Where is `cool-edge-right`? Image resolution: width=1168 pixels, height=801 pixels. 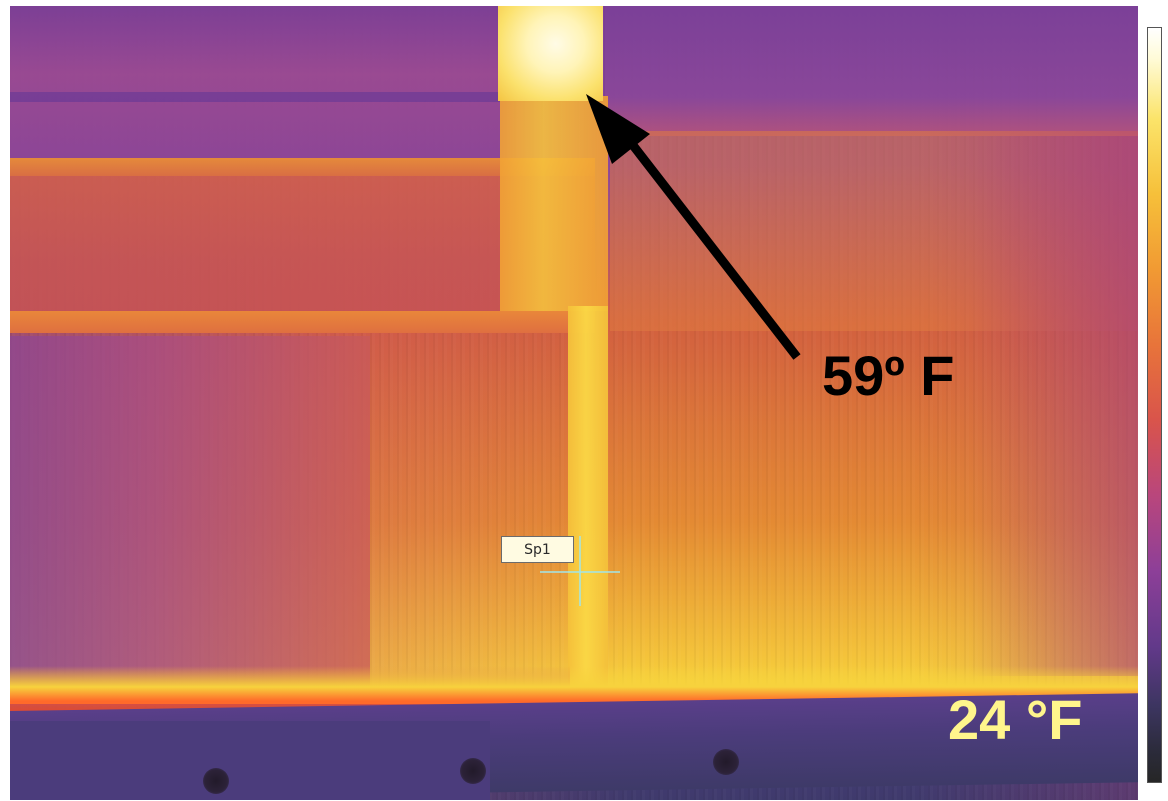 cool-edge-right is located at coordinates (1054, 406).